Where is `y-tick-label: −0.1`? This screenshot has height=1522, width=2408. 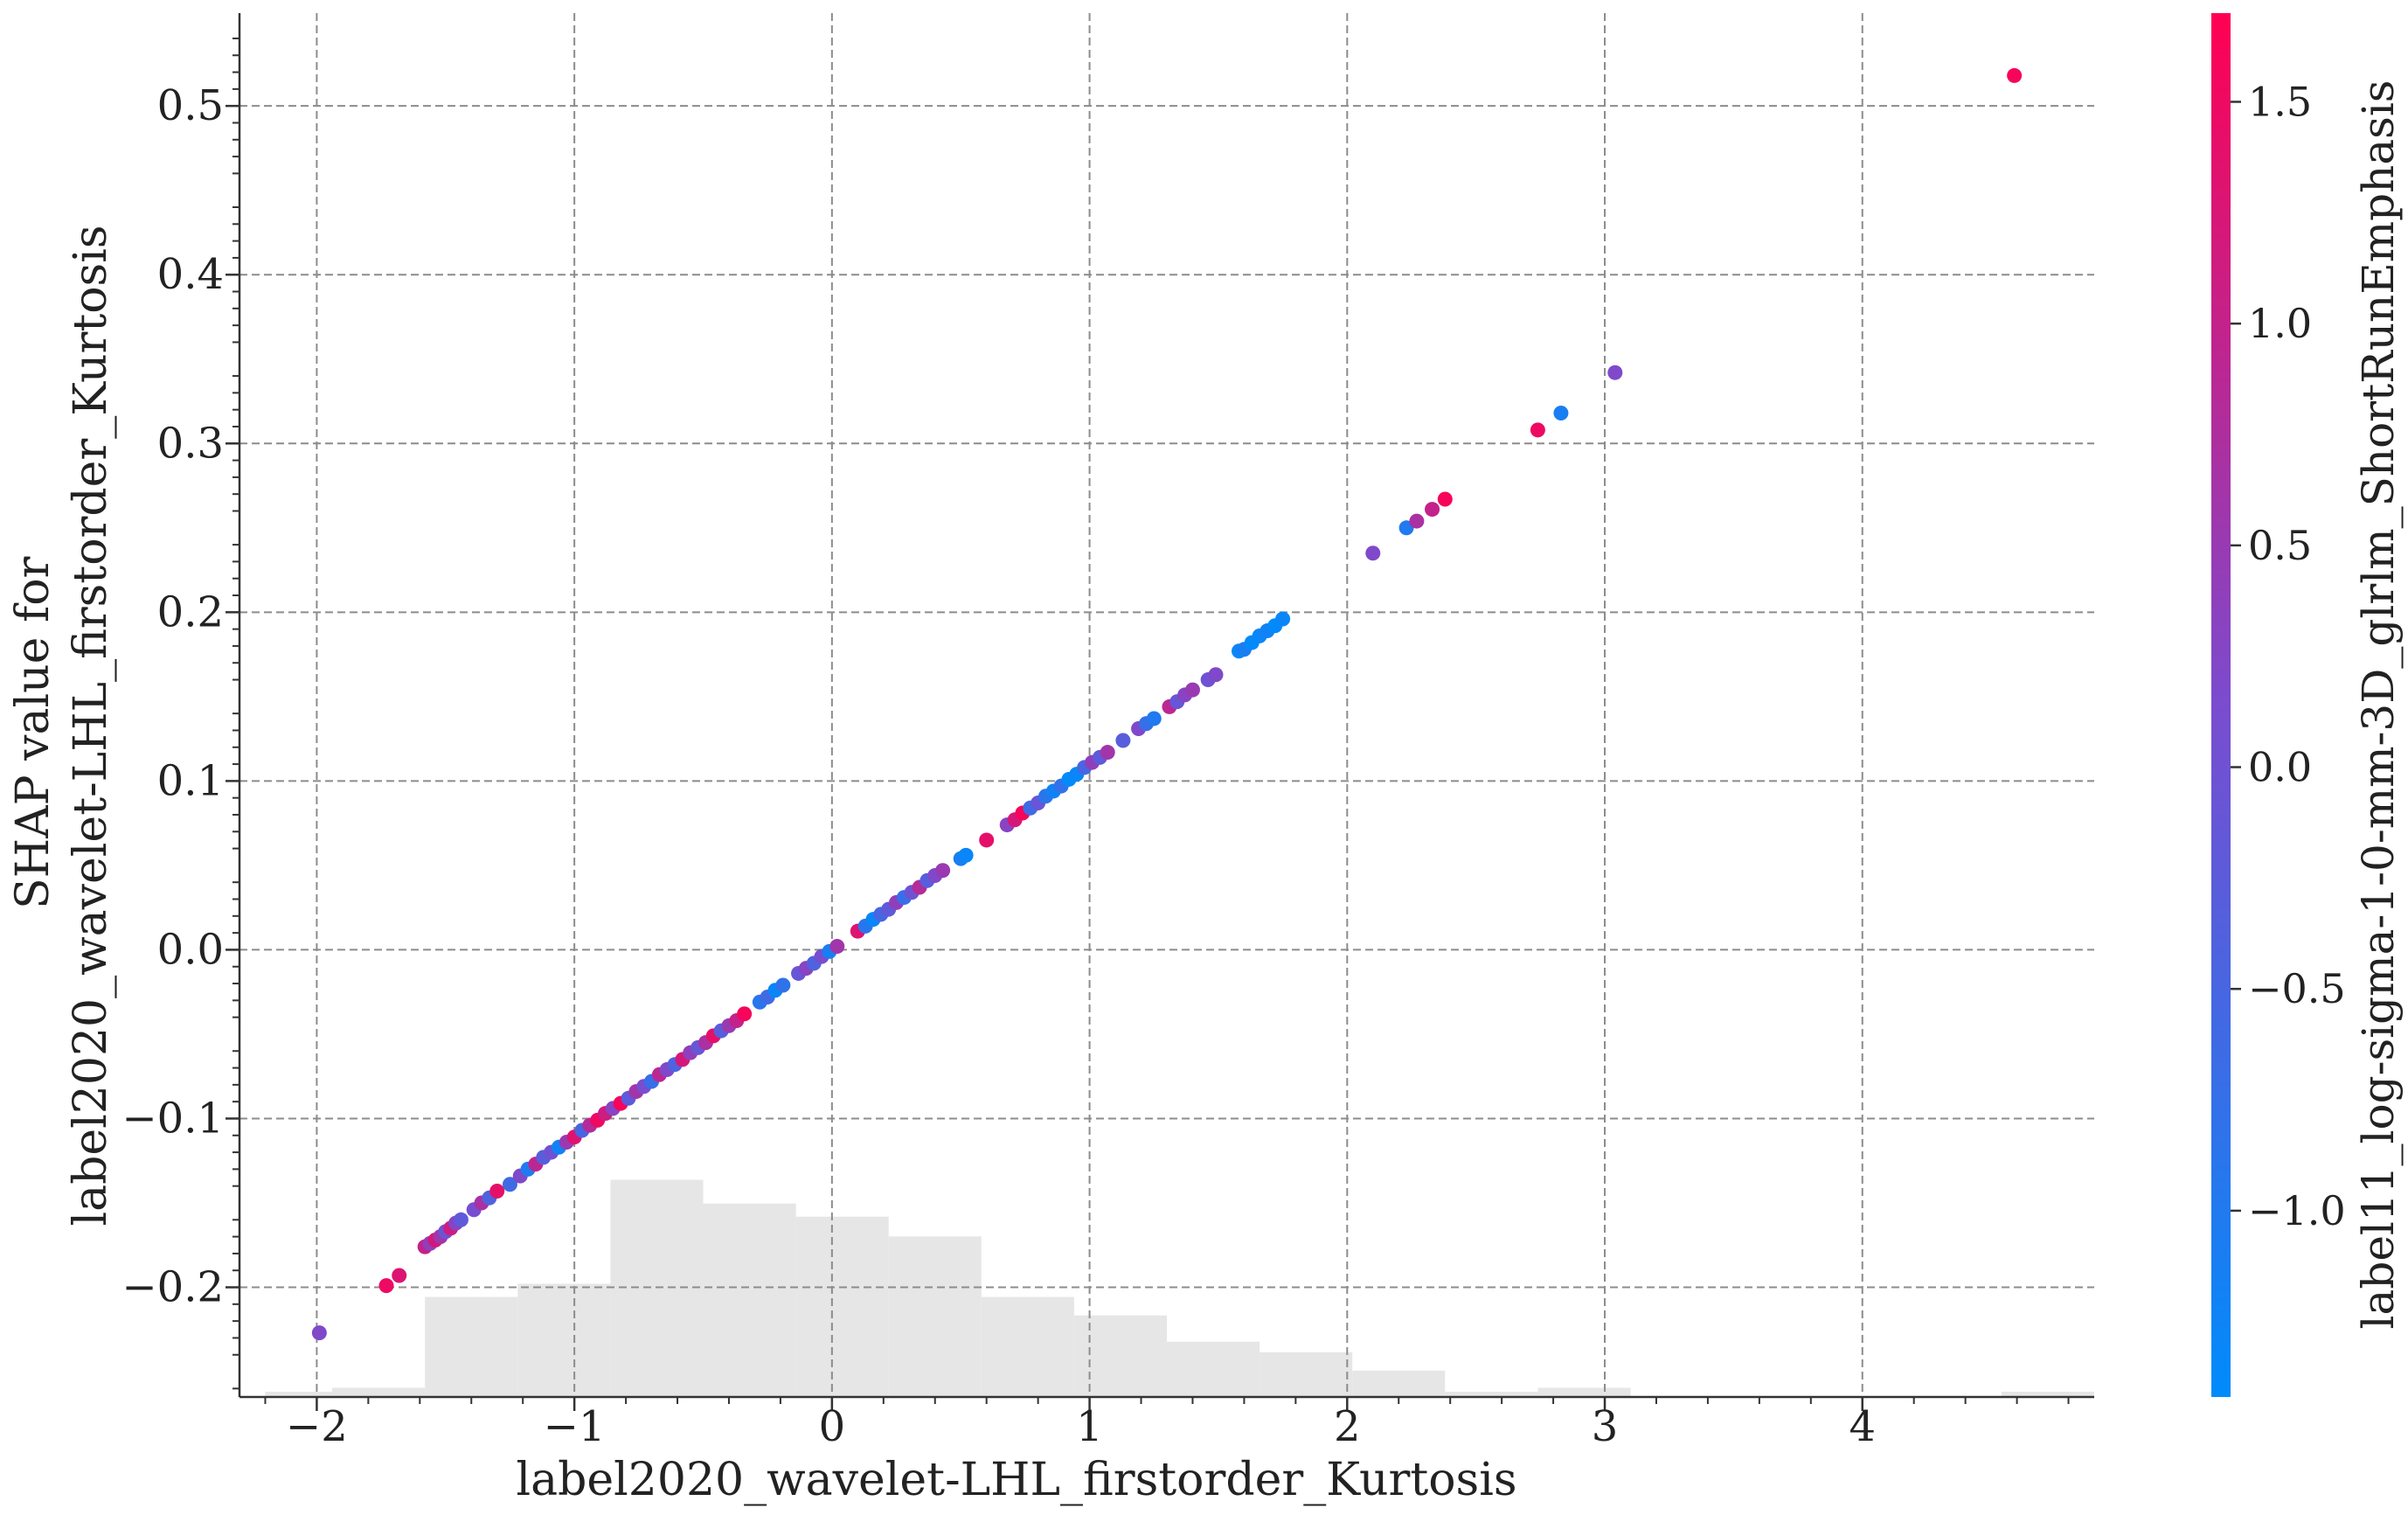
y-tick-label: −0.1 is located at coordinates (172, 1118).